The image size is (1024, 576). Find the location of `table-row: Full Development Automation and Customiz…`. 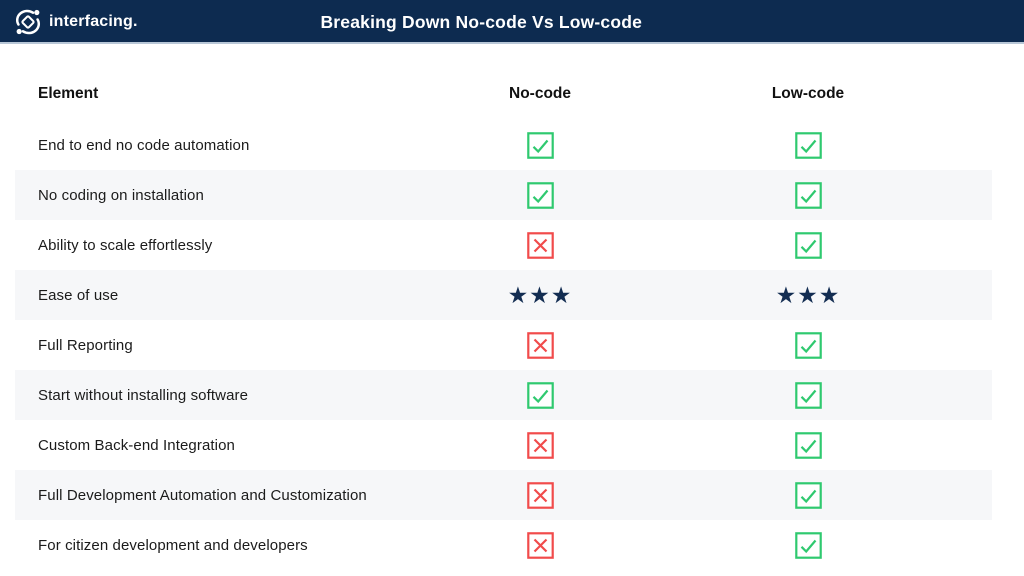

table-row: Full Development Automation and Customiz… is located at coordinates (503, 495).